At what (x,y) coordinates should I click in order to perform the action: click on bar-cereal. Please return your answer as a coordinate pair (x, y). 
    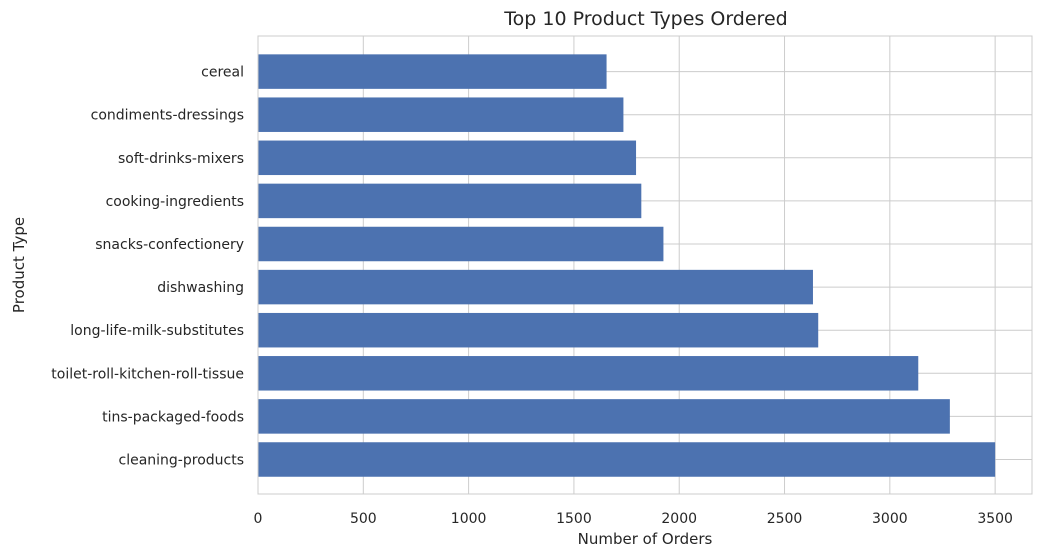
    Looking at the image, I should click on (432, 71).